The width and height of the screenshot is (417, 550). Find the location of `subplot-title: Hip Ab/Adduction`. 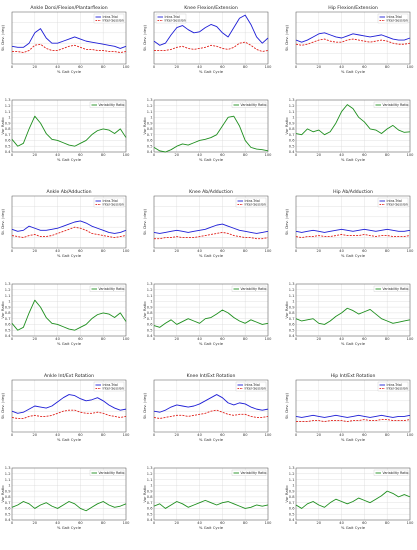

subplot-title: Hip Ab/Adduction is located at coordinates (353, 192).